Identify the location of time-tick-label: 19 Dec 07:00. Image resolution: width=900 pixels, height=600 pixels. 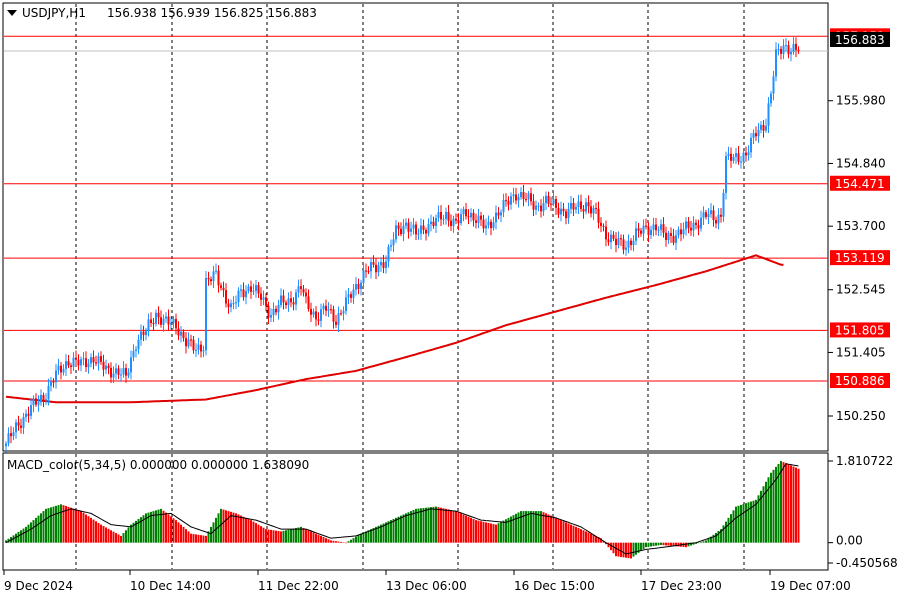
(810, 586).